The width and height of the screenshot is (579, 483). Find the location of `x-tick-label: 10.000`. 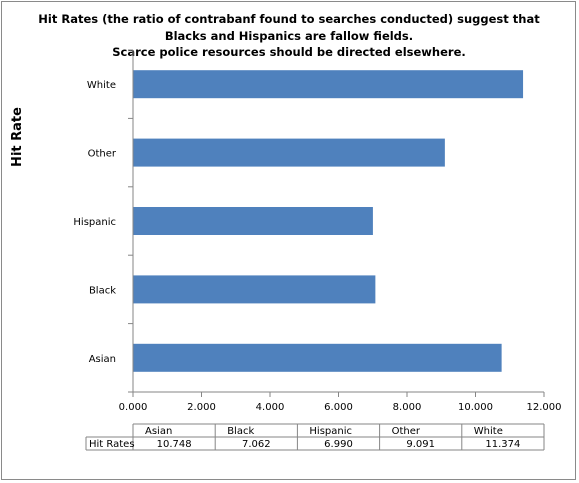

x-tick-label: 10.000 is located at coordinates (475, 407).